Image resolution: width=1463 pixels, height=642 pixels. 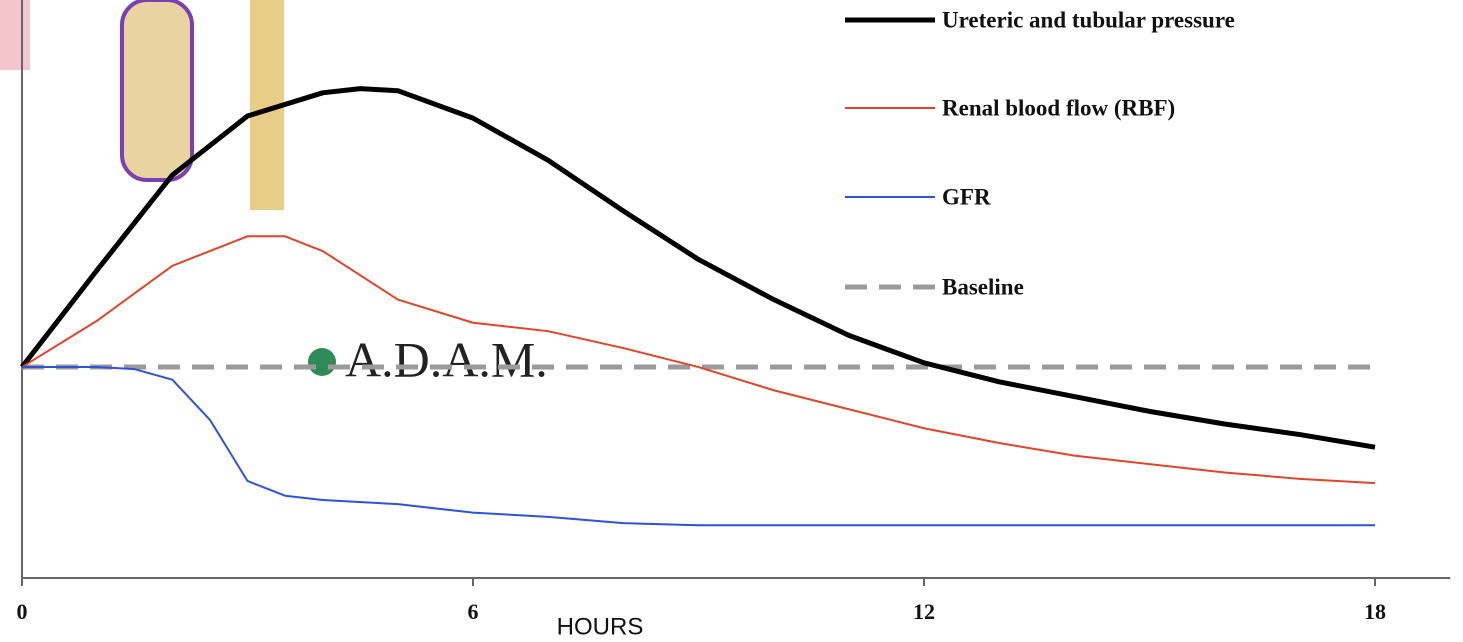 I want to click on tissue-image, so click(x=15, y=35).